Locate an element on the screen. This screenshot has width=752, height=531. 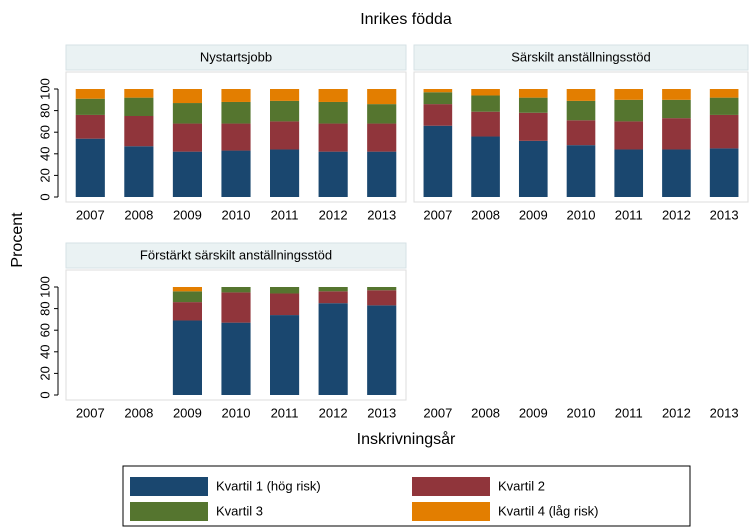
legend-label: Kvartil 1 (hög risk) is located at coordinates (268, 485).